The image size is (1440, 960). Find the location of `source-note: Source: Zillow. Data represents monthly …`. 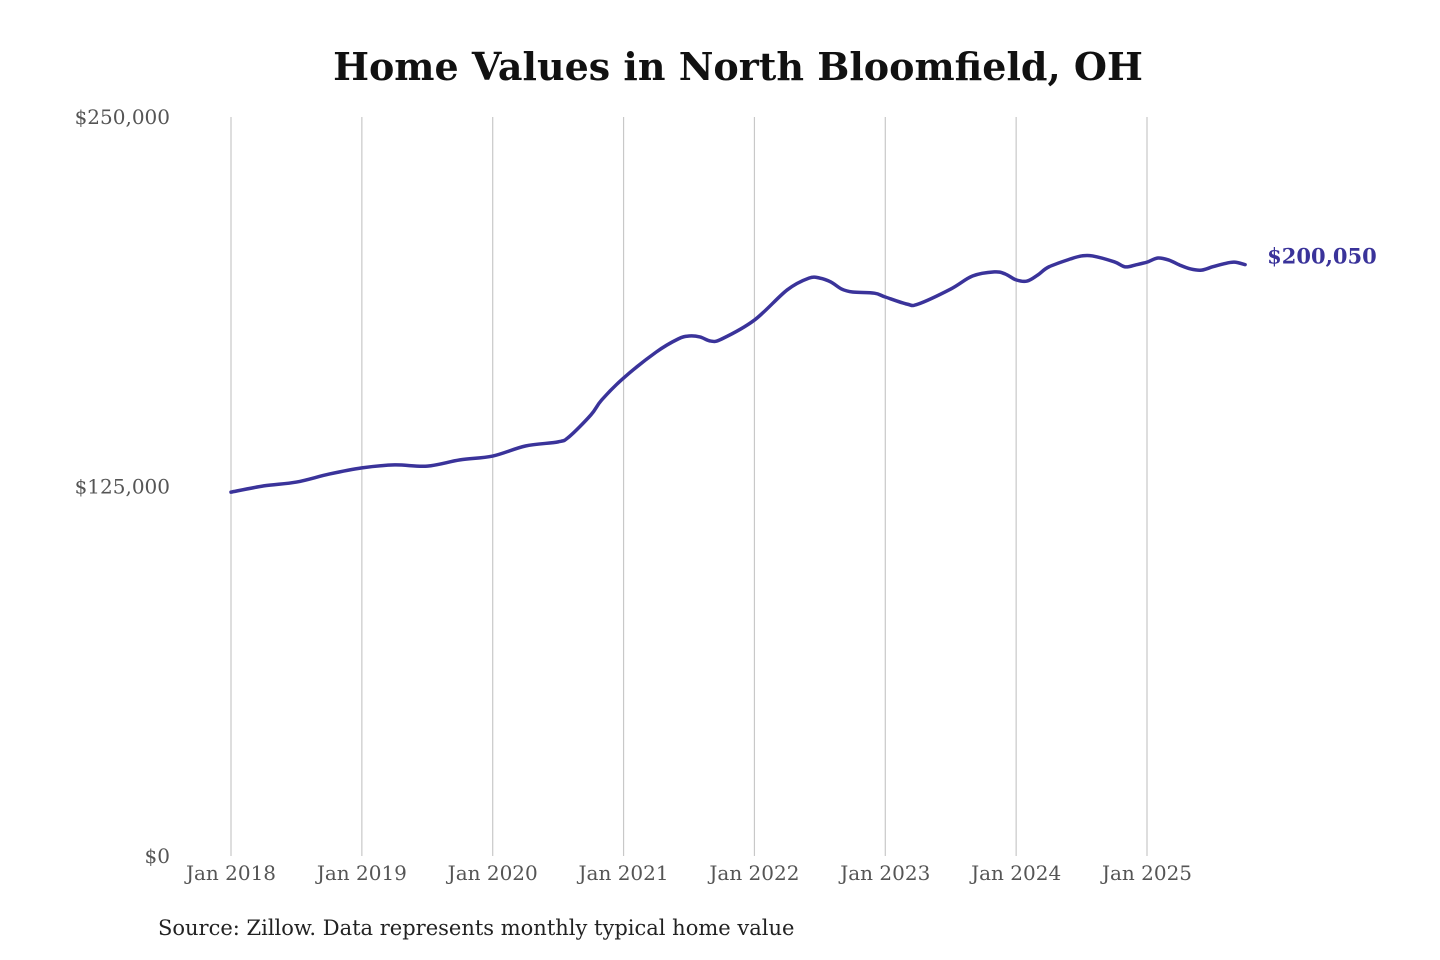

source-note: Source: Zillow. Data represents monthly … is located at coordinates (476, 928).